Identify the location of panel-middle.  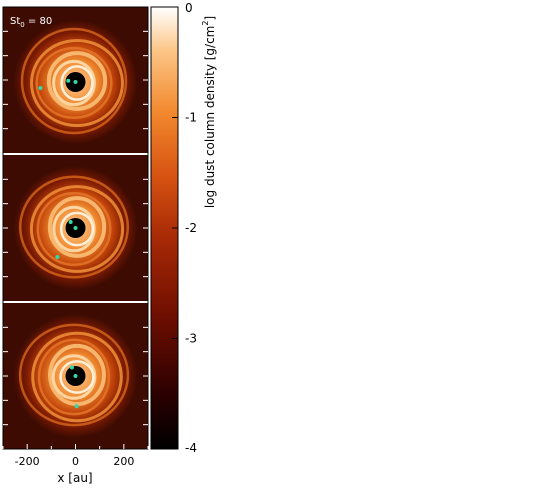
(75, 228).